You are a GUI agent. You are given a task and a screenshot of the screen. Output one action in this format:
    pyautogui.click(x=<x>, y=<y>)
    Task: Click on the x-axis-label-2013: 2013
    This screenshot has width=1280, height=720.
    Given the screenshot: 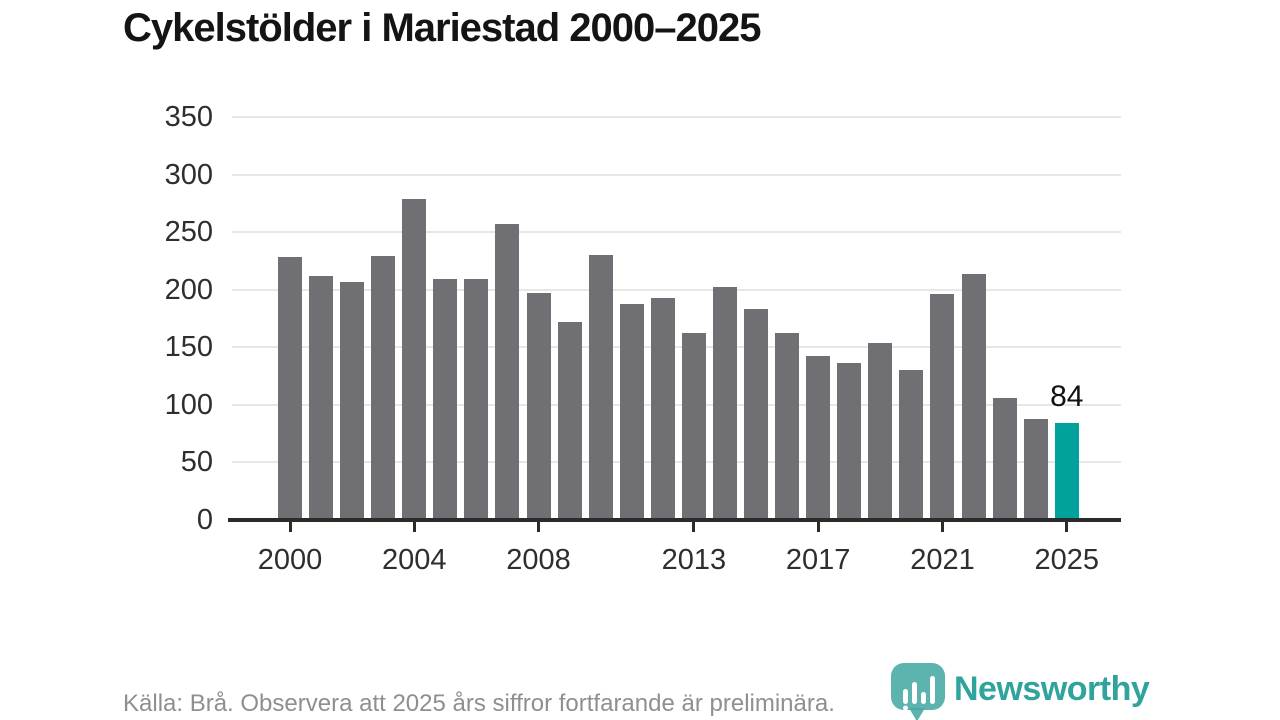 What is the action you would take?
    pyautogui.click(x=694, y=560)
    